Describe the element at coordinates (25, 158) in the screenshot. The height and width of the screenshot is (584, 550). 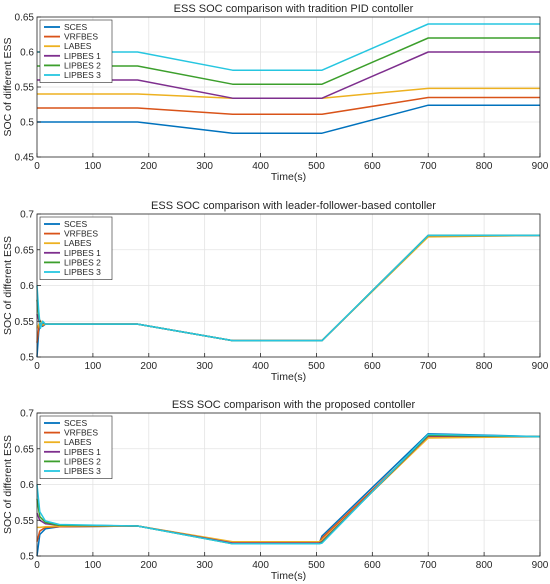
I see `y-tick-label: 0.45` at that location.